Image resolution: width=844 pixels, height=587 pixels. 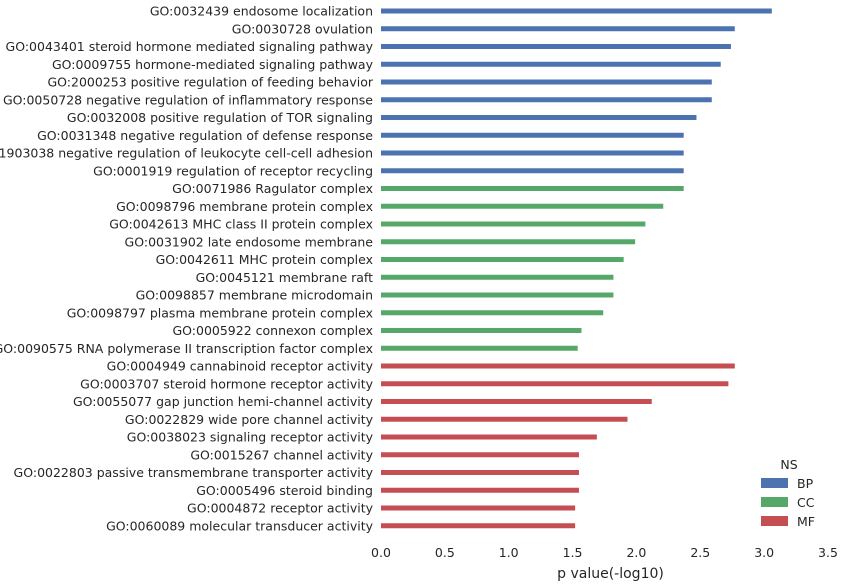 I want to click on category-label: GO:0015267 channel activity, so click(x=281, y=454).